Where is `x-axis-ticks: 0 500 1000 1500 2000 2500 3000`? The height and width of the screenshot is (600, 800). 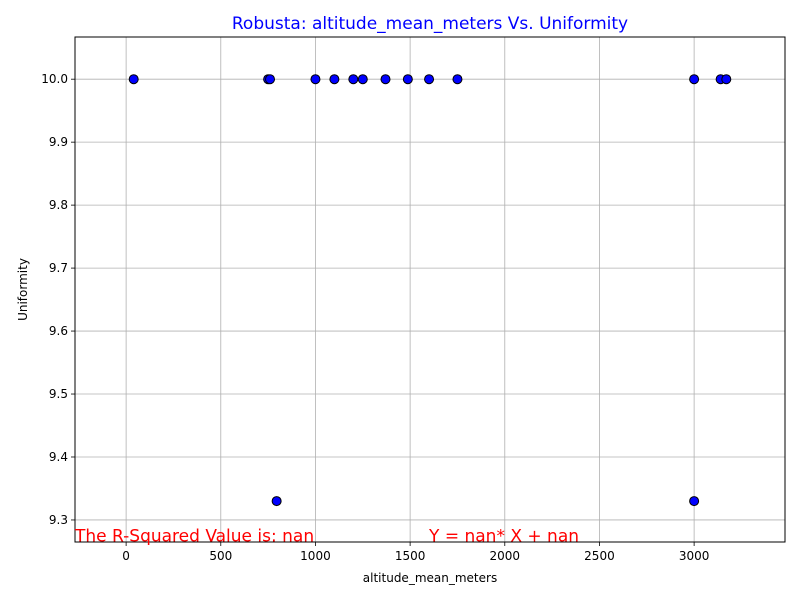 x-axis-ticks: 0 500 1000 1500 2000 2500 3000 is located at coordinates (415, 552).